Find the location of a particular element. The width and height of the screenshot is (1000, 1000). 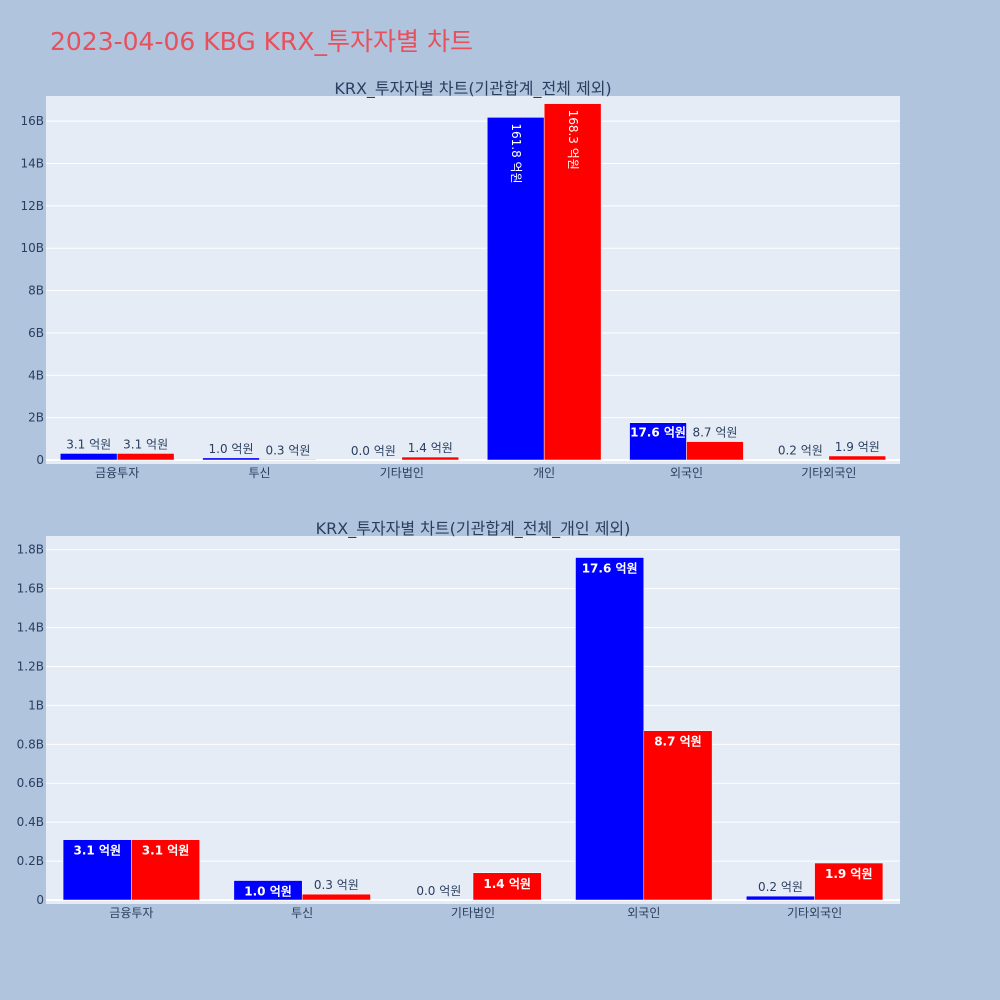

page-title: 2023-04-06 KBG KRX_투자자별 차트 is located at coordinates (261, 41).